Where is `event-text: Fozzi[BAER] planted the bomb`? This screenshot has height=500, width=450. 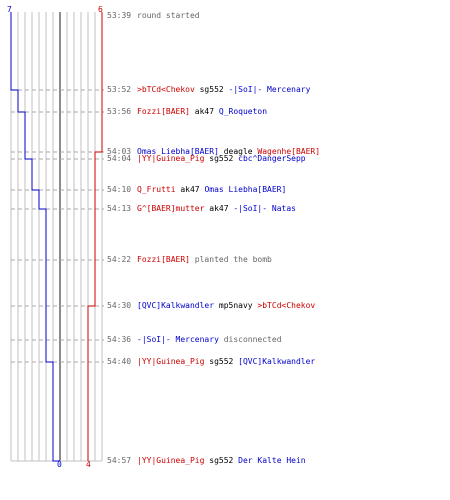
event-text: Fozzi[BAER] planted the bomb is located at coordinates (204, 259).